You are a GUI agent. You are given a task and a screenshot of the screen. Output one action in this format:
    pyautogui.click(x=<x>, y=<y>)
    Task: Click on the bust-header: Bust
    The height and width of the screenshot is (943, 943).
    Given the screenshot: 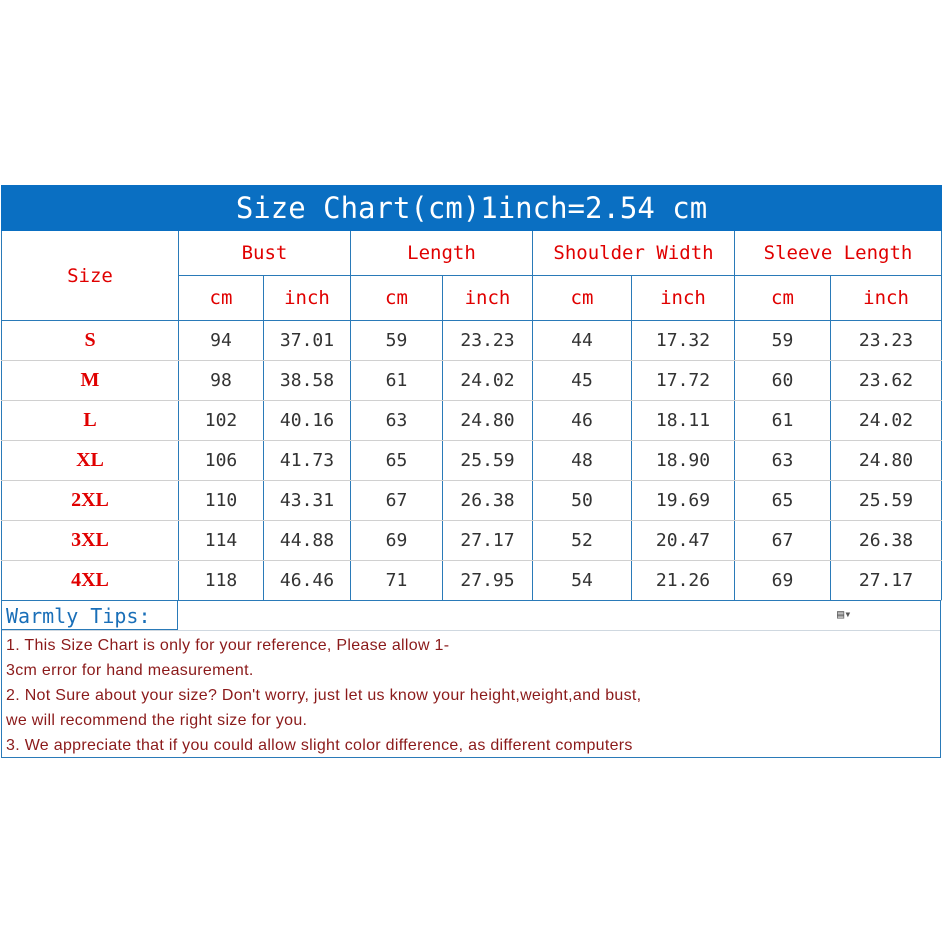 What is the action you would take?
    pyautogui.click(x=264, y=253)
    